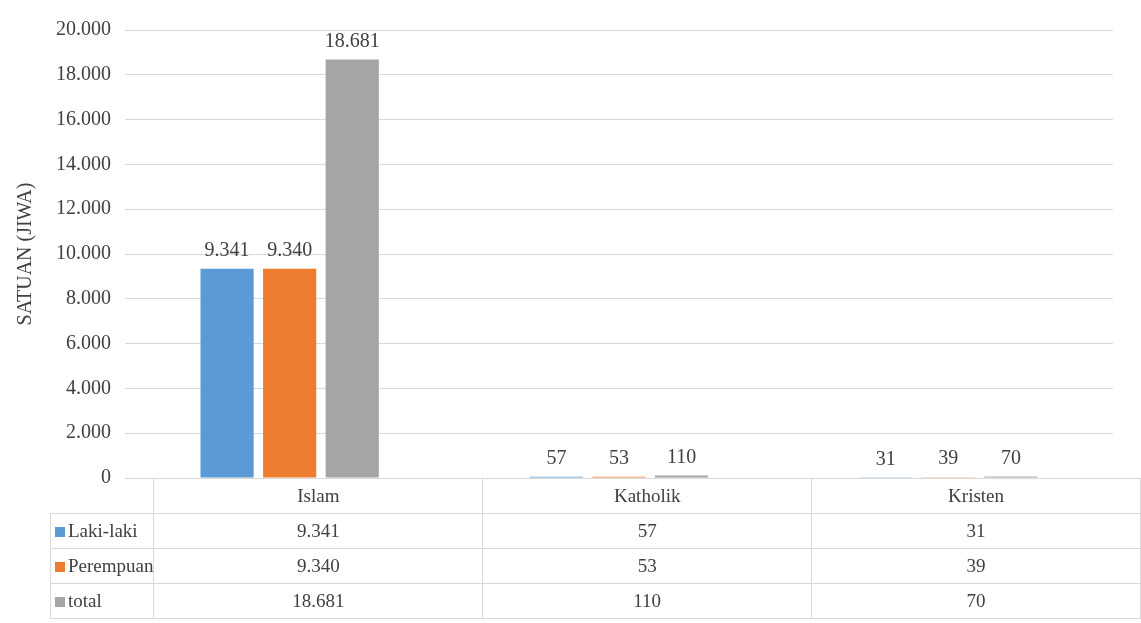 The width and height of the screenshot is (1141, 623). What do you see at coordinates (83, 117) in the screenshot?
I see `y-tick-label: 16.000` at bounding box center [83, 117].